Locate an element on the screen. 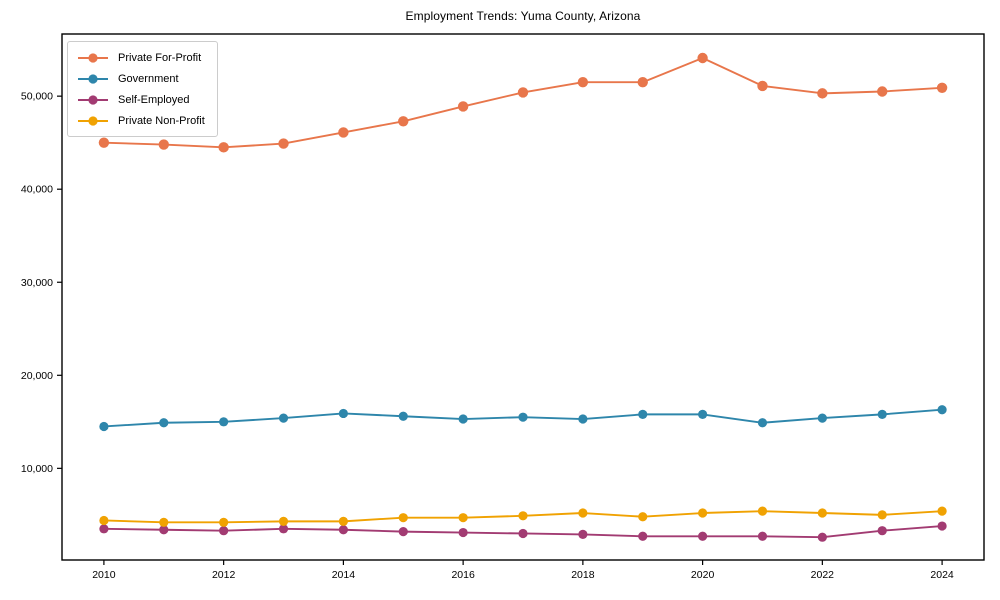  legend-item-self-employed: Self-Employed is located at coordinates (141, 99).